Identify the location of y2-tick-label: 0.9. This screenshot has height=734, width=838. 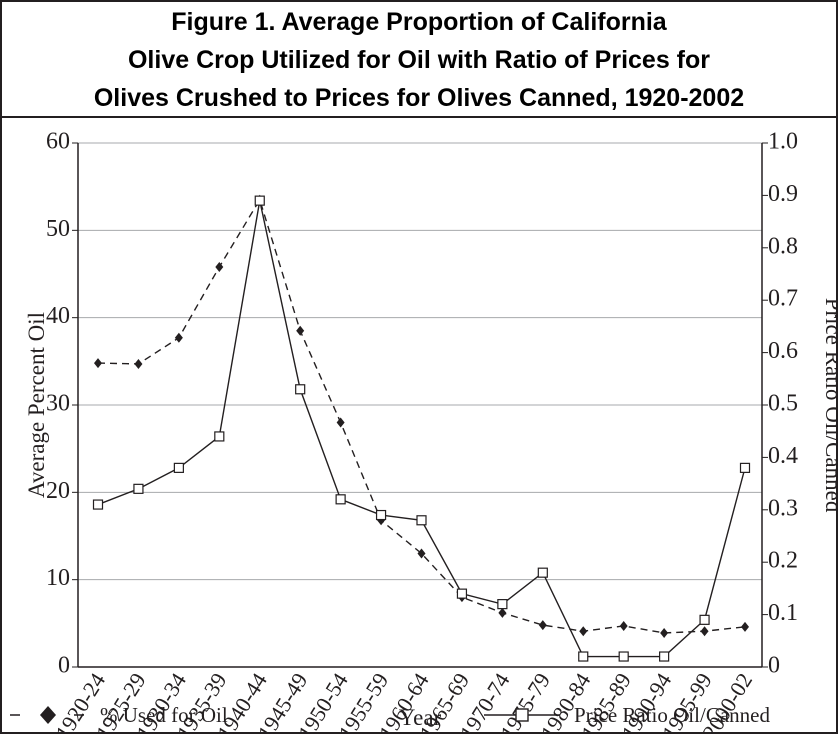
(783, 194).